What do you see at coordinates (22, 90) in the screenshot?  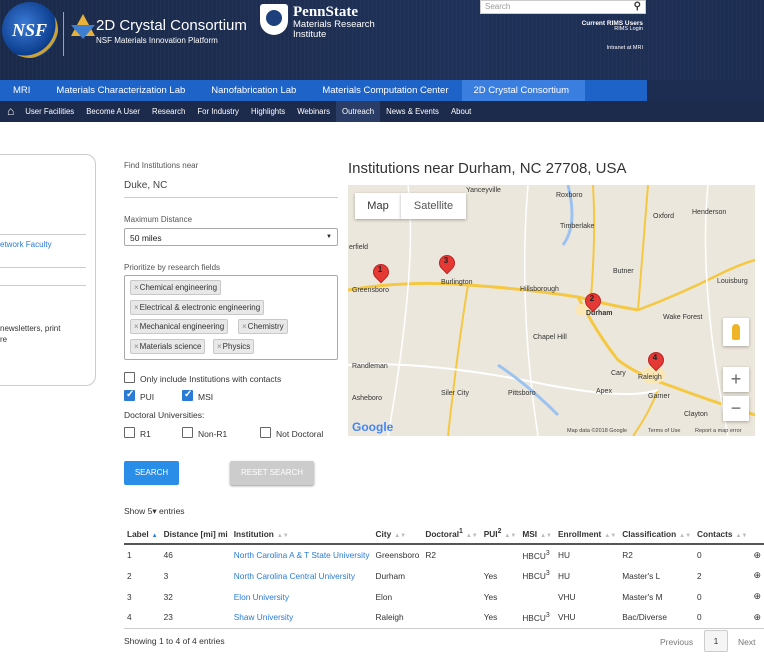 I see `nav-item-mri: MRI` at bounding box center [22, 90].